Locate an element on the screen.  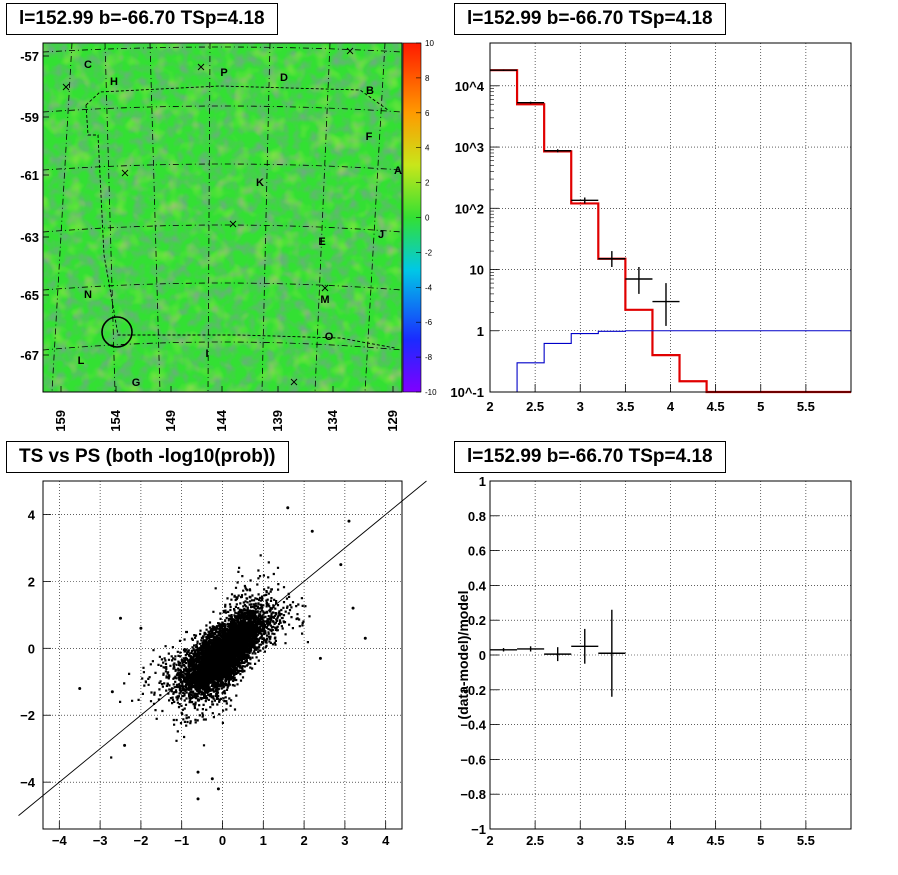
x-tick-label: −4 is located at coordinates (60, 840).